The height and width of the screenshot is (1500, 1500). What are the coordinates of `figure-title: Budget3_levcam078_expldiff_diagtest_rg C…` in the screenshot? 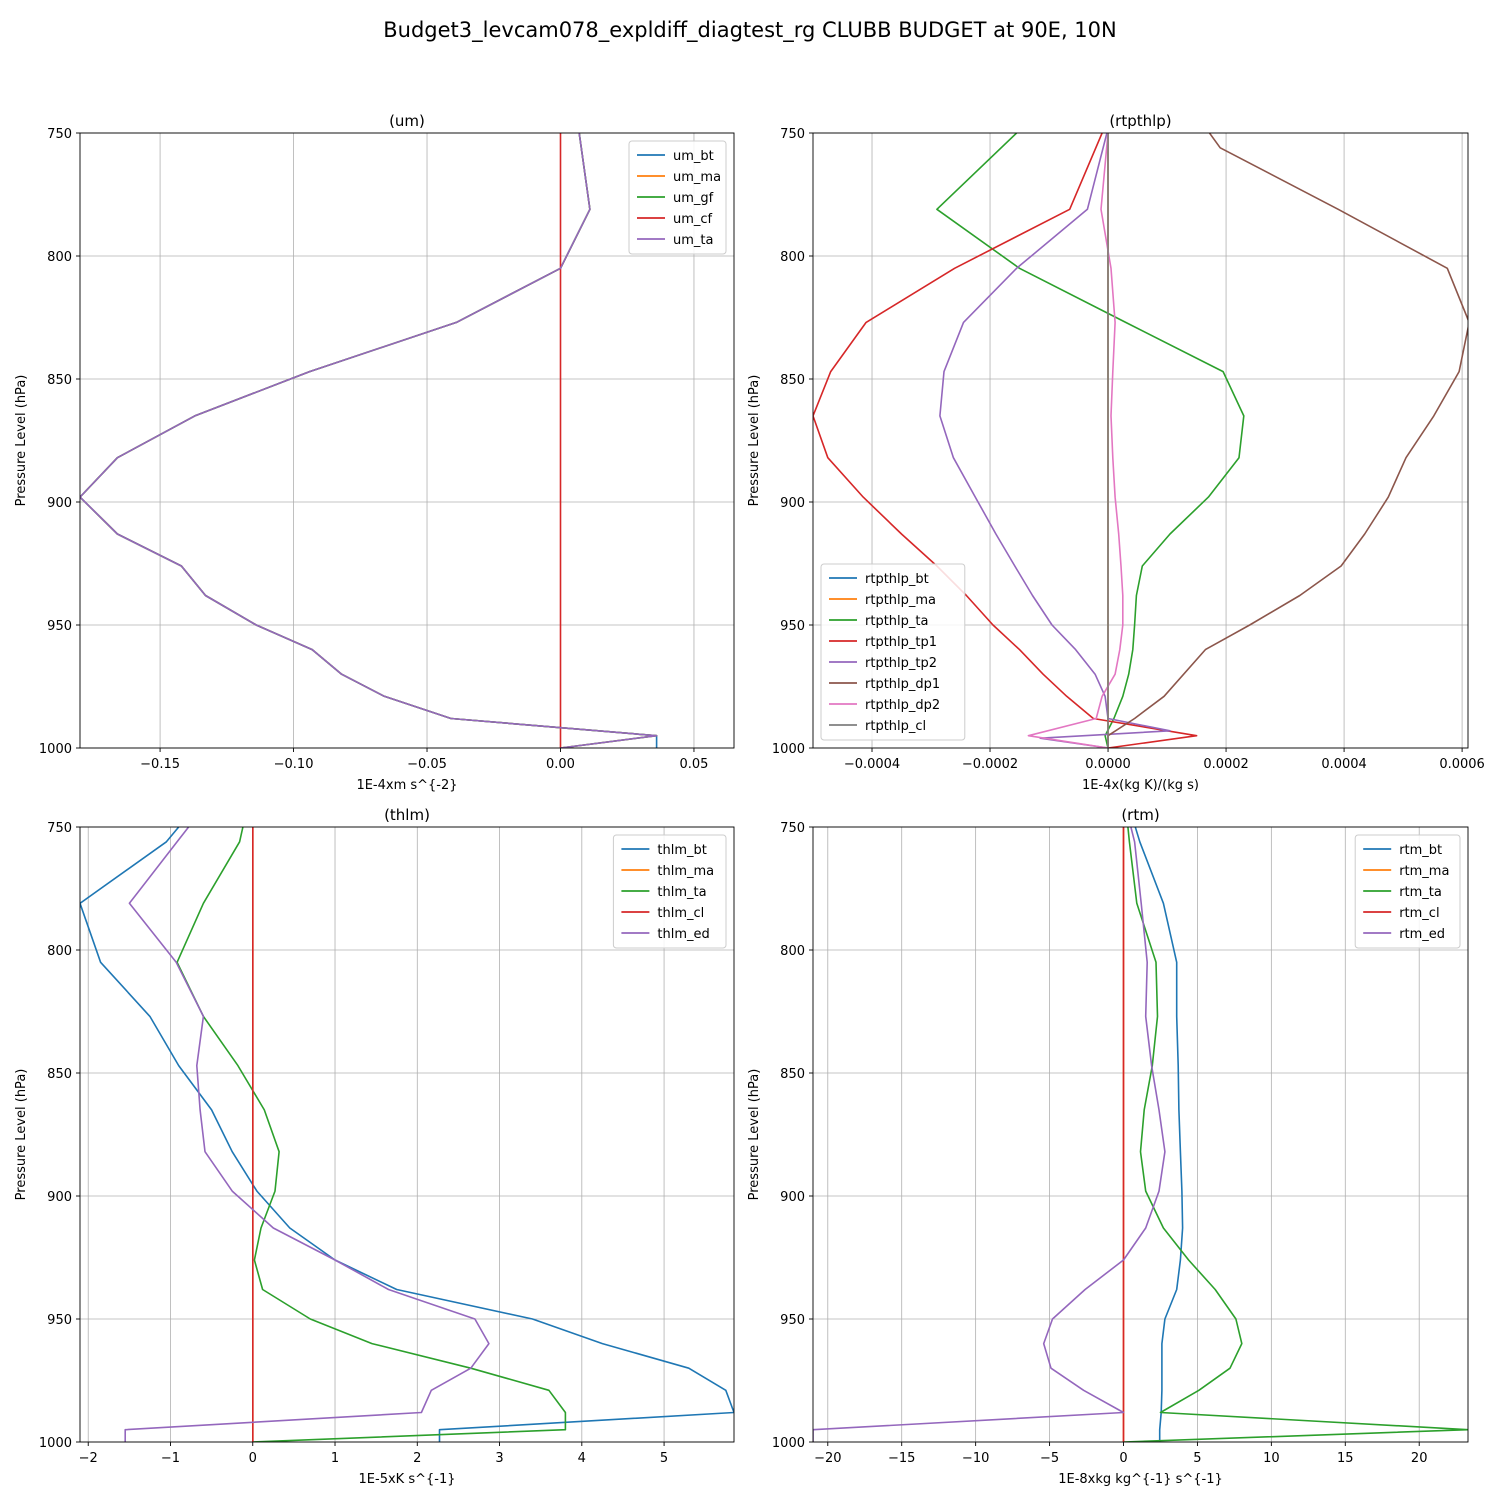 It's located at (749, 30).